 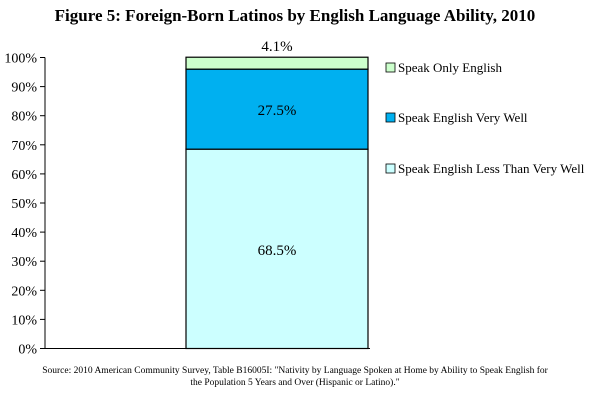 I want to click on y-tick-label: 30%, so click(x=24, y=262).